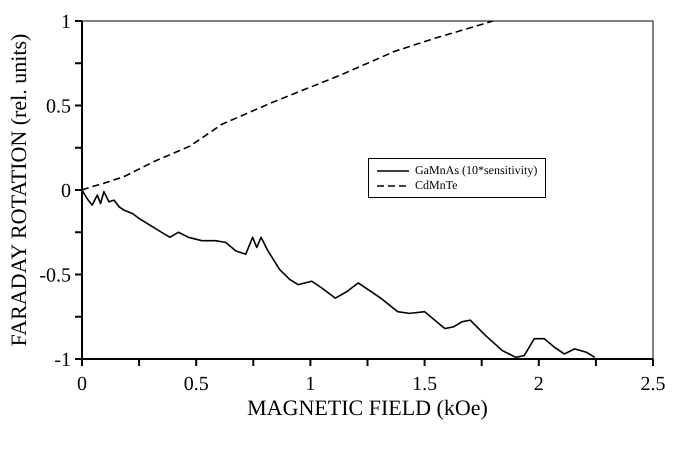  I want to click on y-axis-title: FARADAY ROTATION (rel. units), so click(18, 190).